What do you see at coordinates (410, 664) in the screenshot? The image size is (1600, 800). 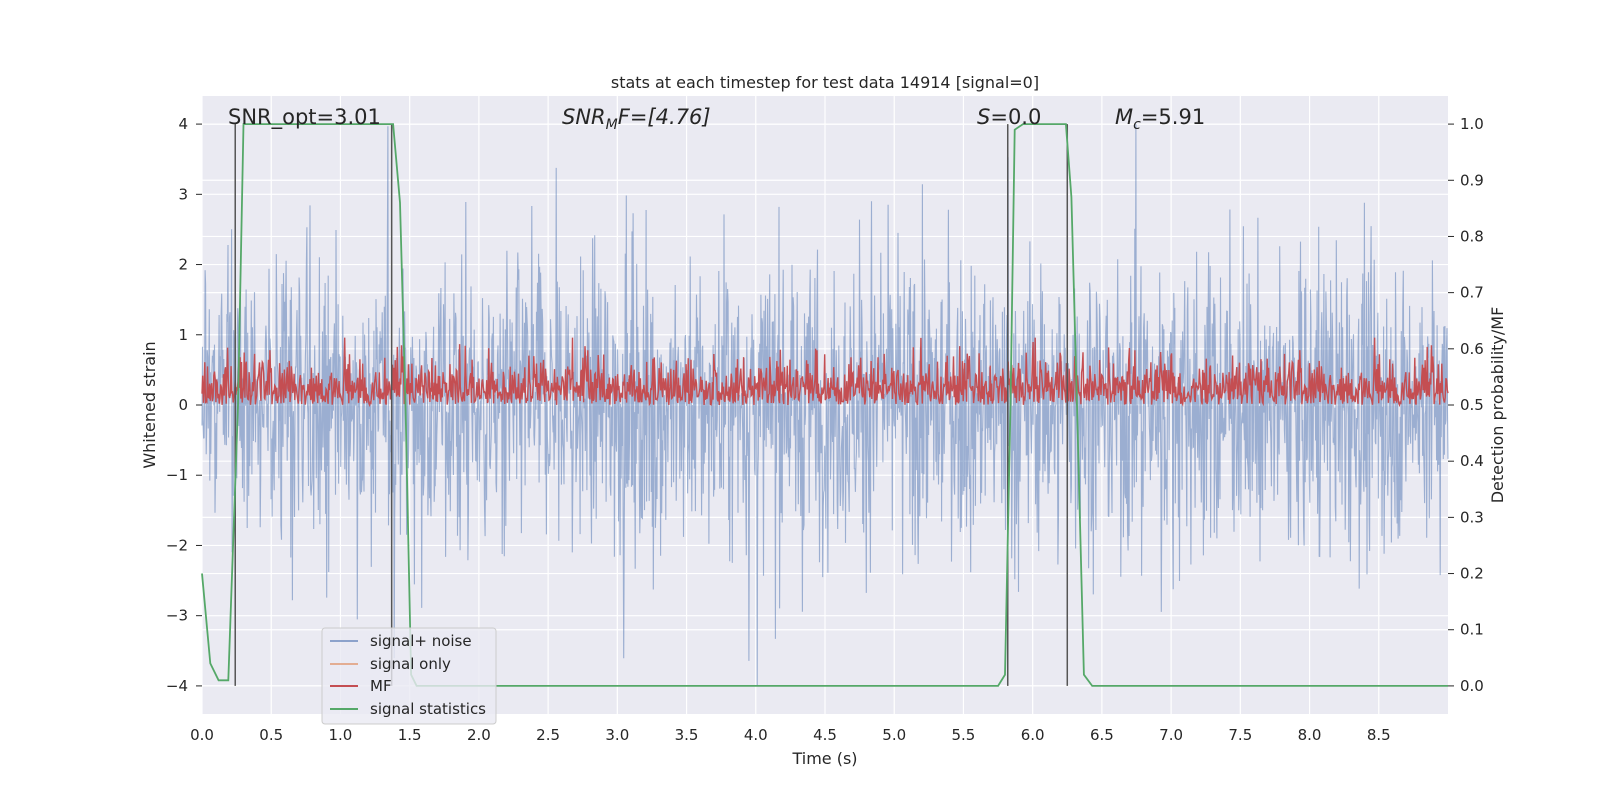 I see `legend-label-signal-only: signal only` at bounding box center [410, 664].